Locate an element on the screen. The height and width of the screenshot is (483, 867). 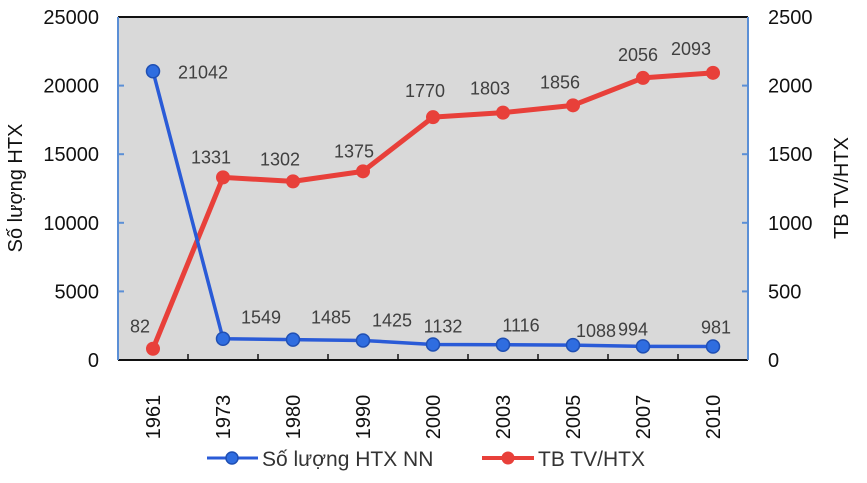
left-tick-label: 25000 is located at coordinates (71, 18).